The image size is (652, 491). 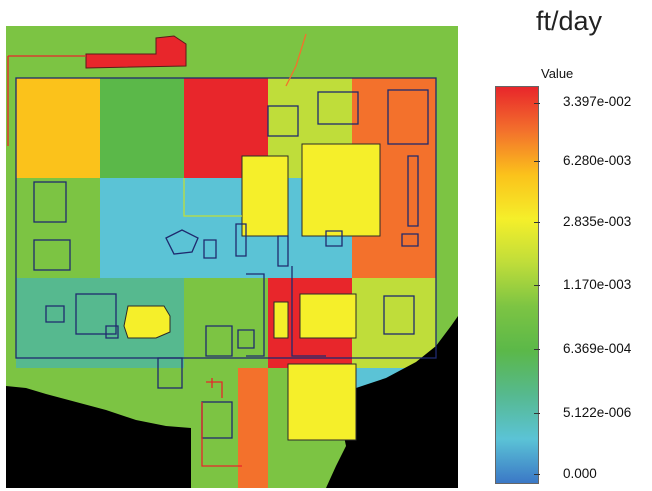 What do you see at coordinates (142, 128) in the screenshot?
I see `zone-r1-c2` at bounding box center [142, 128].